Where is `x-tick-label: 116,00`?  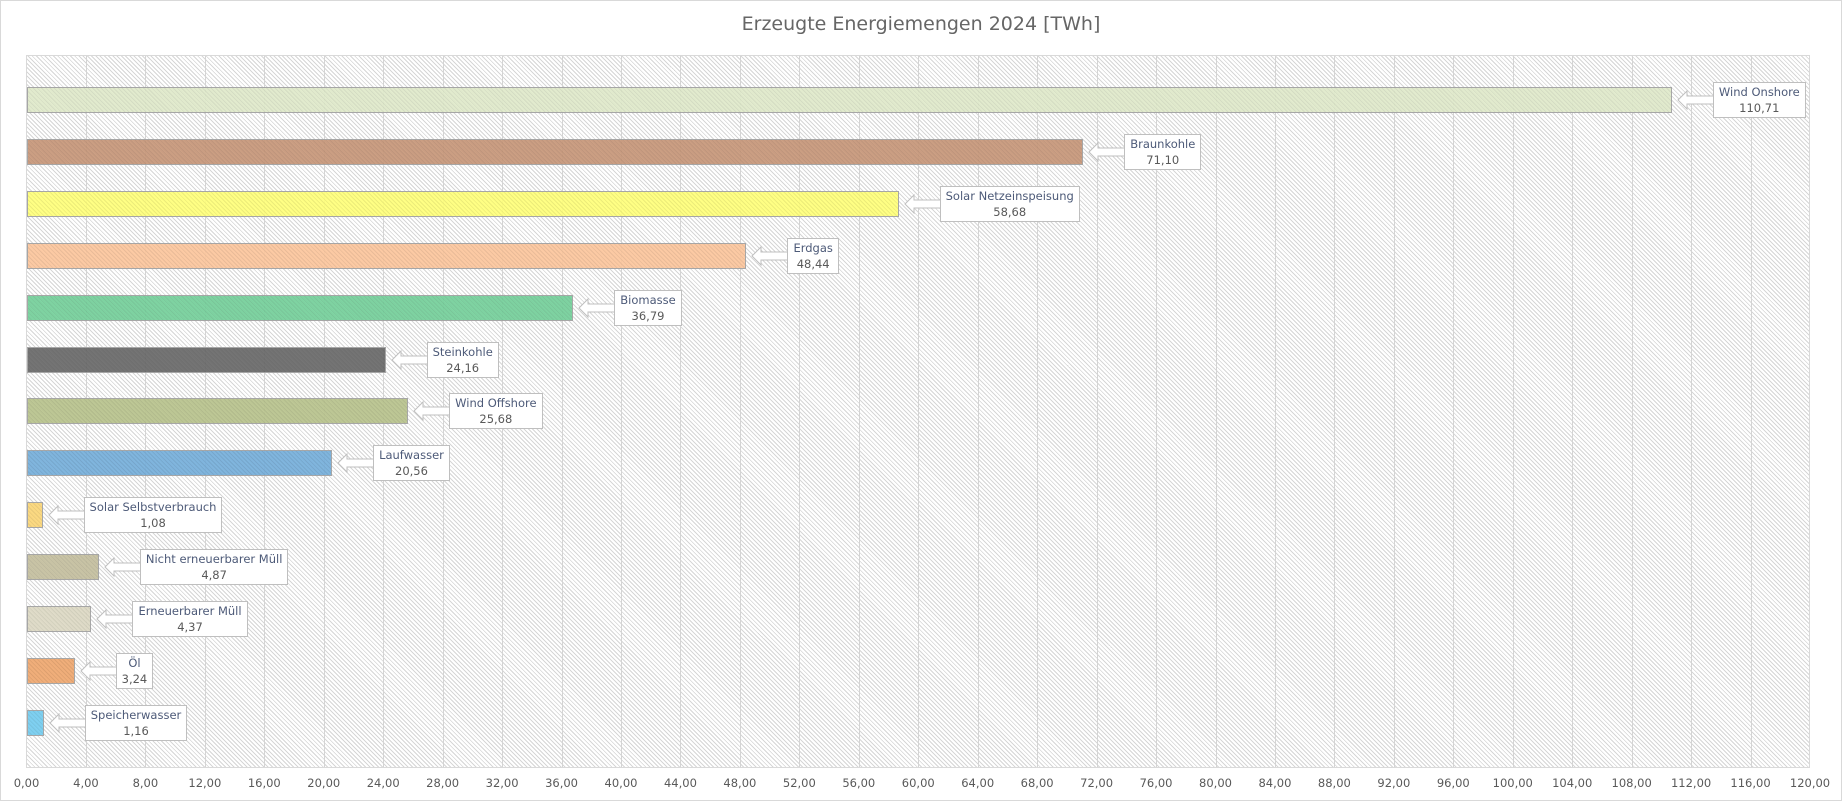 x-tick-label: 116,00 is located at coordinates (1750, 783).